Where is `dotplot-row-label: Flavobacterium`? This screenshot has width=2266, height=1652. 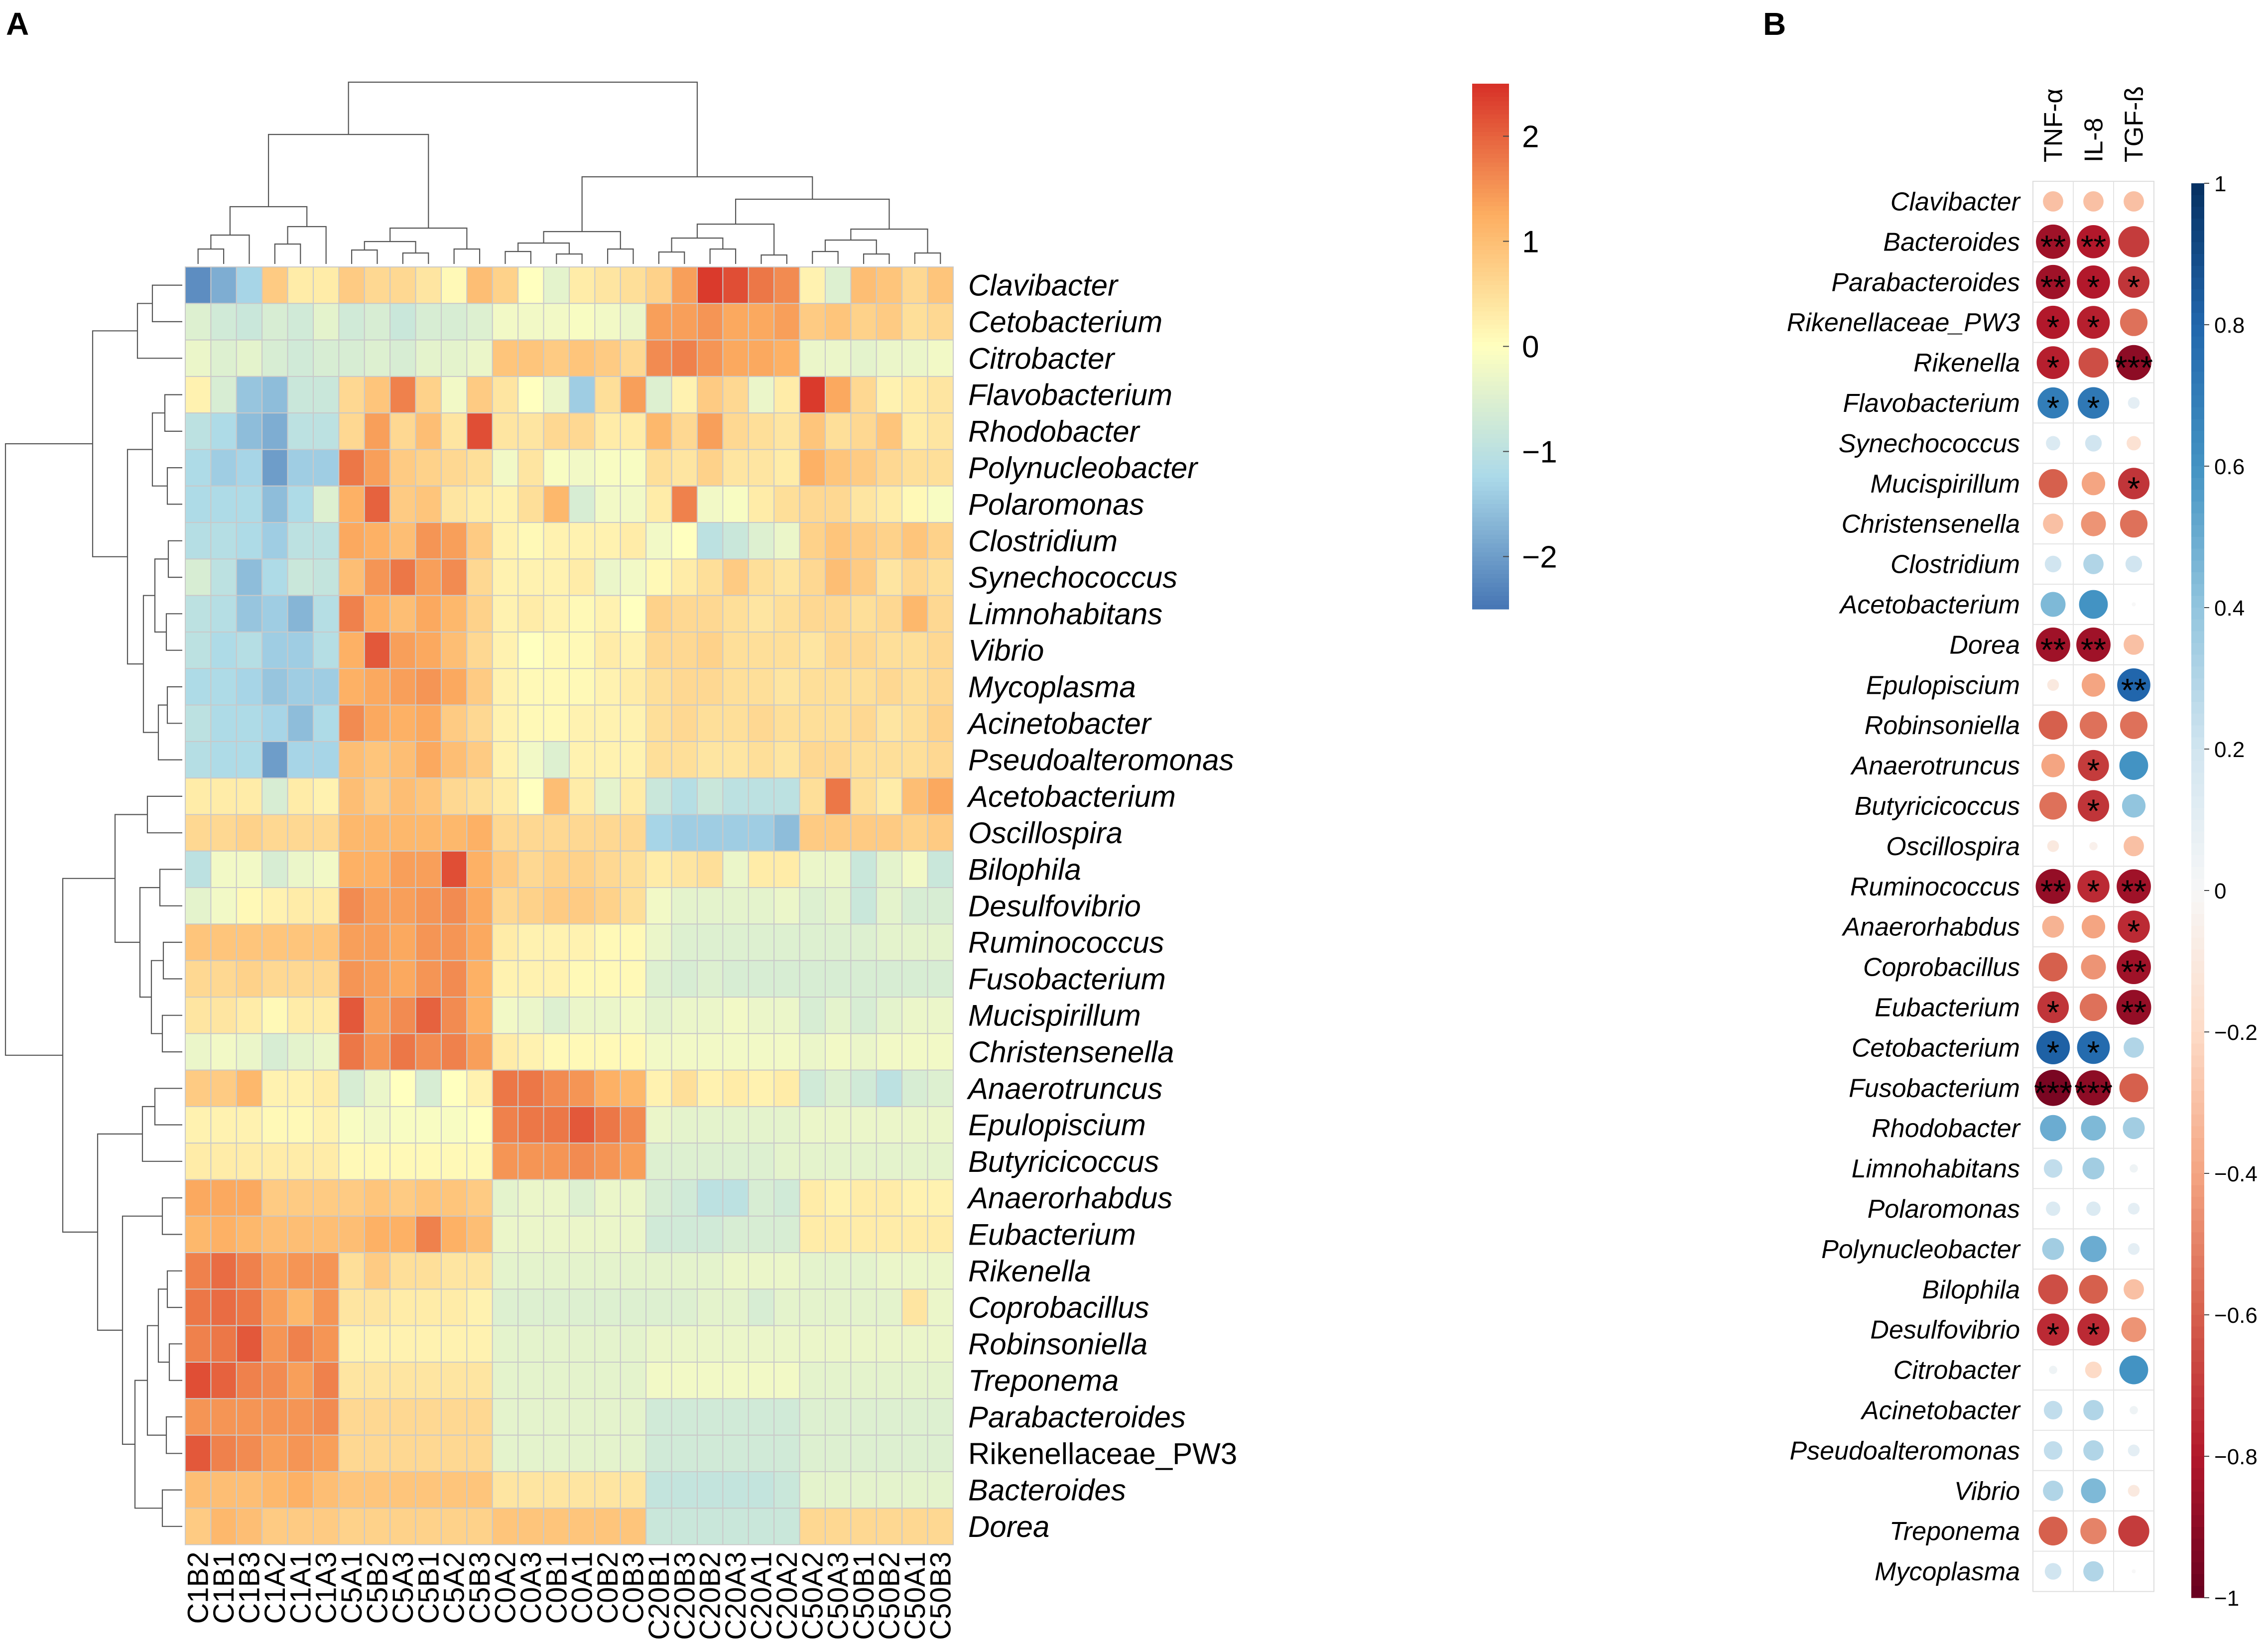
dotplot-row-label: Flavobacterium is located at coordinates (1931, 404).